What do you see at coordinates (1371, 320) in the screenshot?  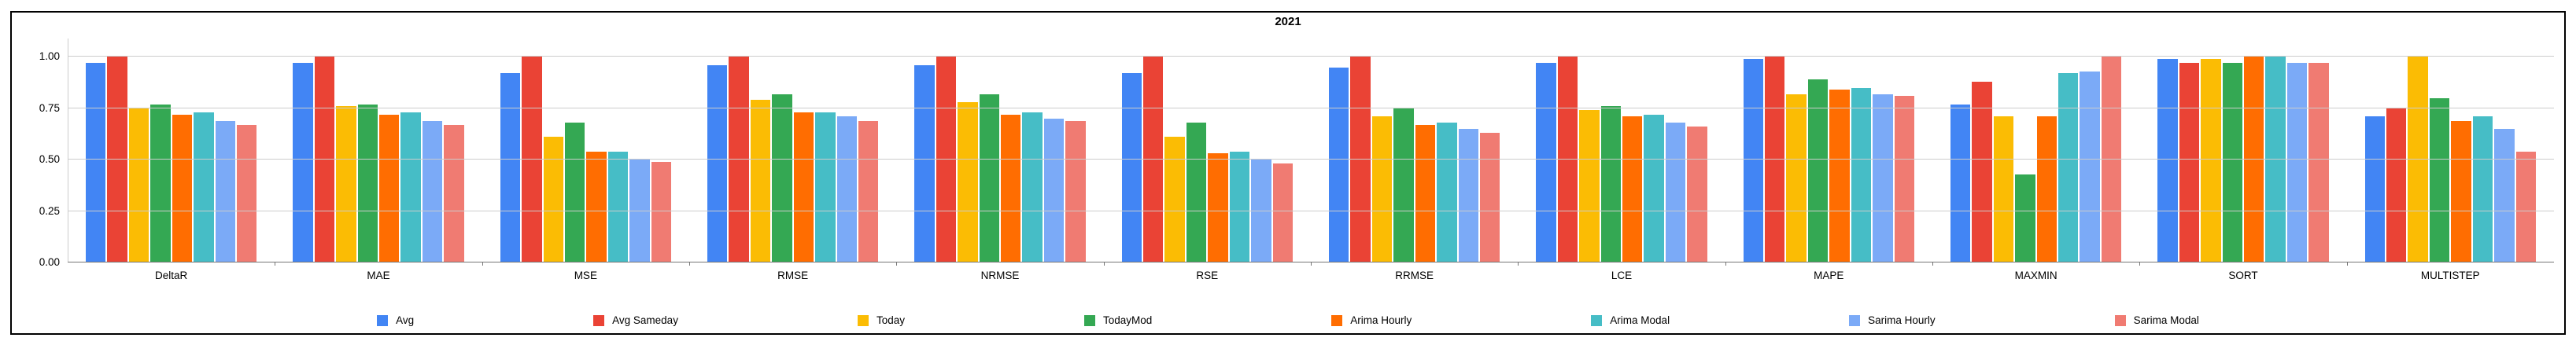 I see `legend-item-arima-hourly: Arima Hourly` at bounding box center [1371, 320].